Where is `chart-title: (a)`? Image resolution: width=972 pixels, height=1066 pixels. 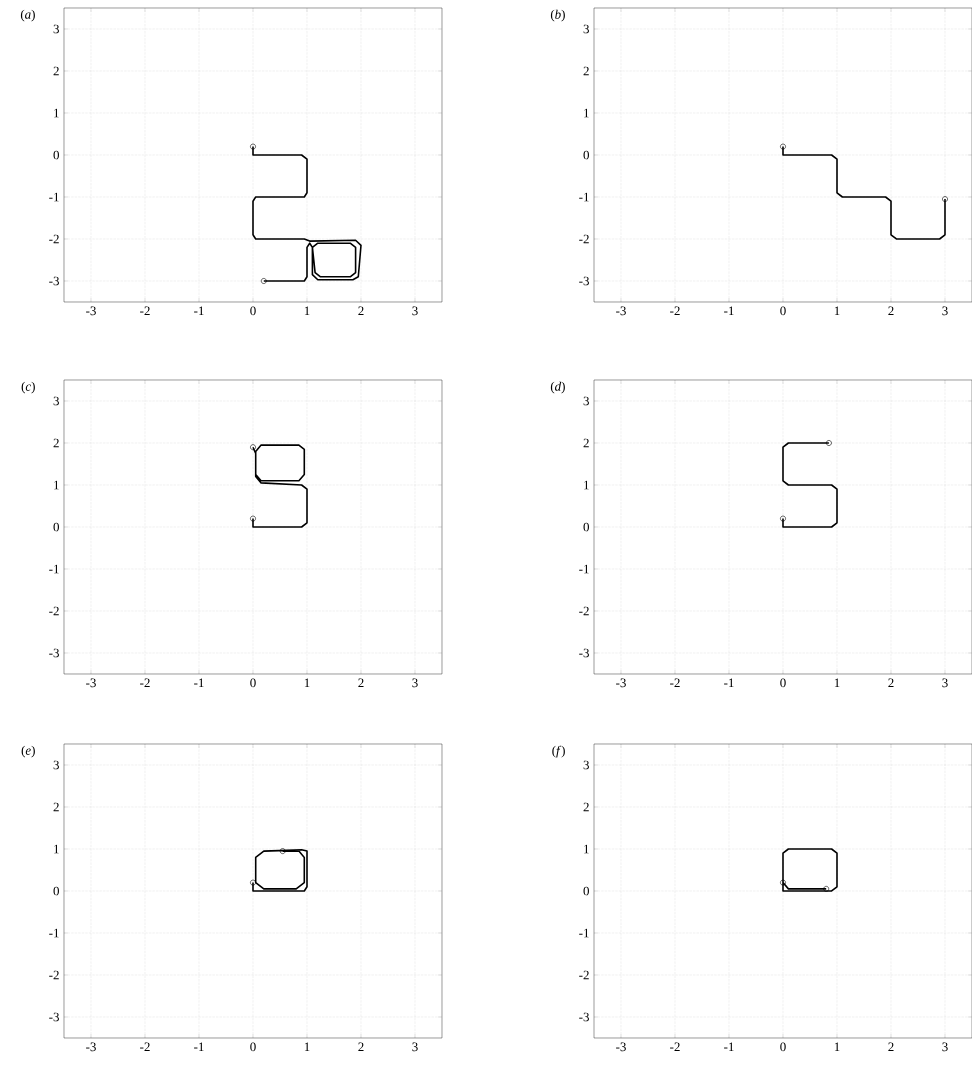
chart-title: (a) is located at coordinates (27, 15).